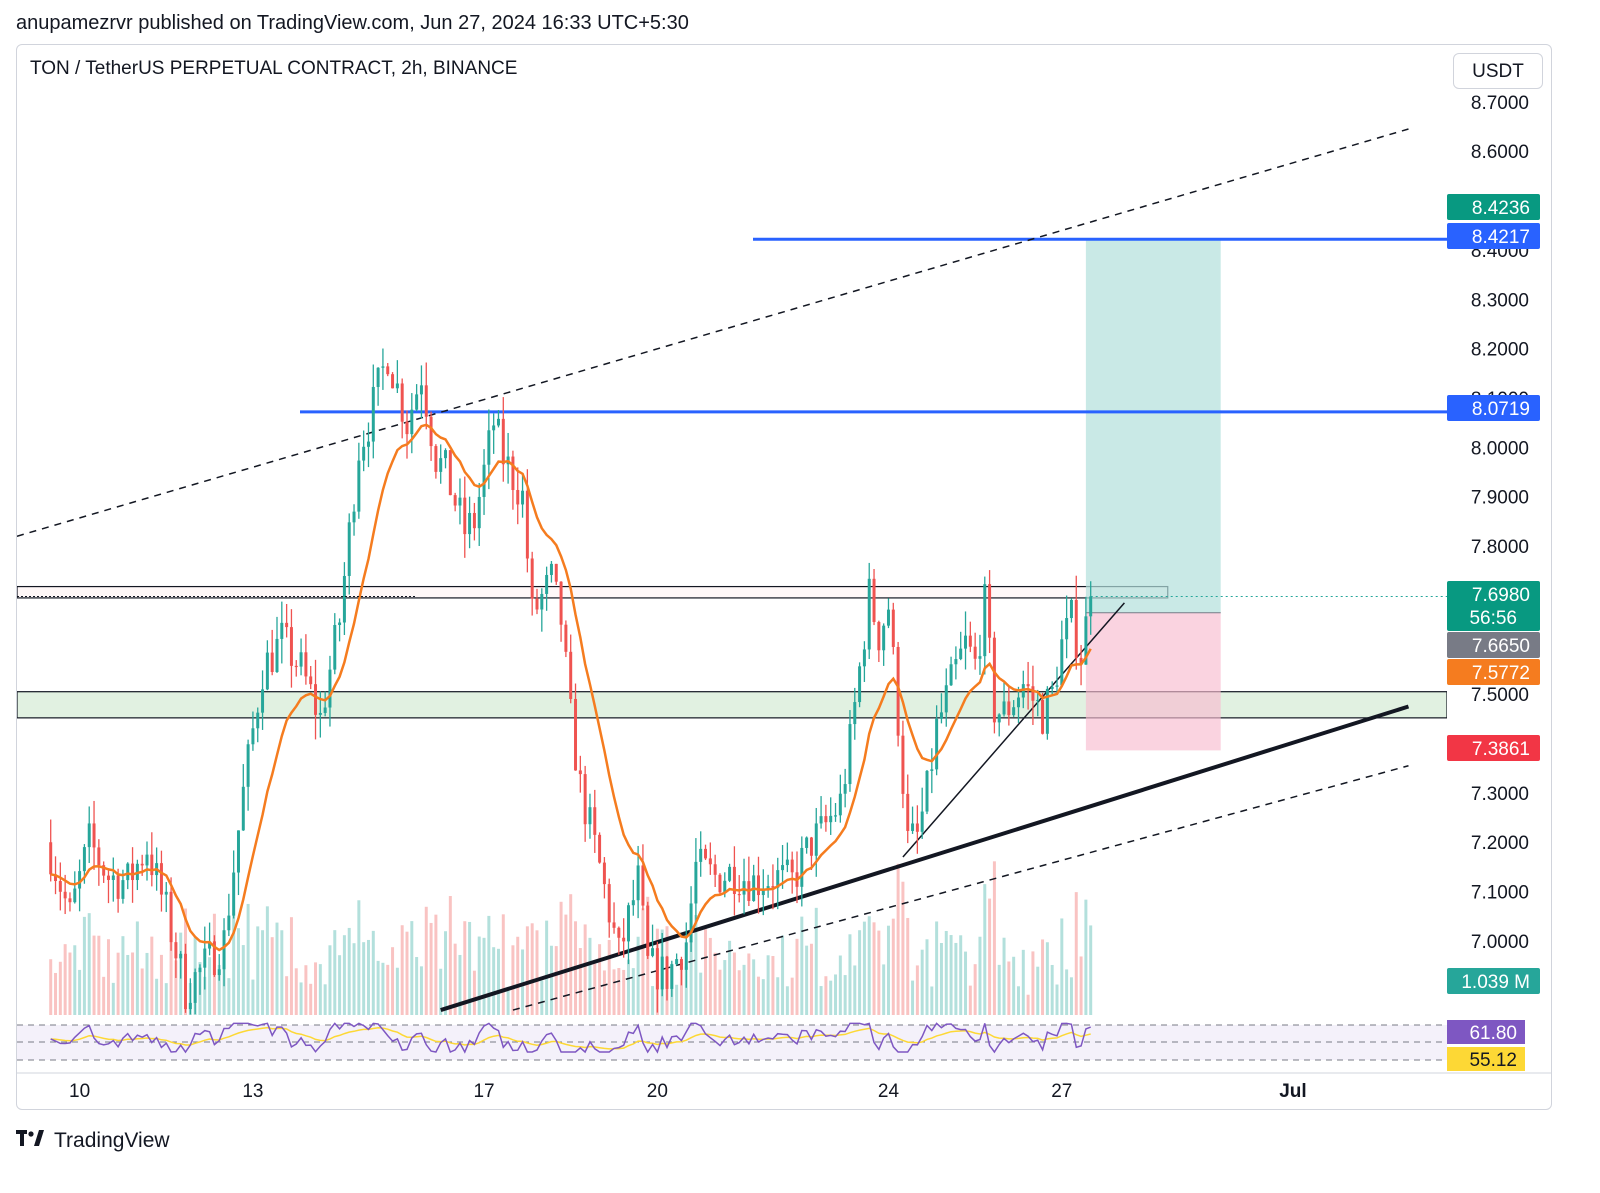 This screenshot has height=1193, width=1600. I want to click on volume-bars, so click(571, 938).